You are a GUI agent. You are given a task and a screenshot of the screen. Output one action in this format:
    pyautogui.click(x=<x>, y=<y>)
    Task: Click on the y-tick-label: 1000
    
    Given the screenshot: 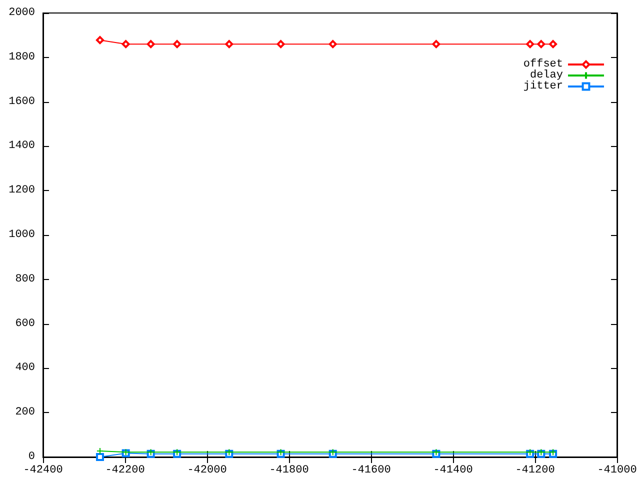 What is the action you would take?
    pyautogui.click(x=21, y=235)
    